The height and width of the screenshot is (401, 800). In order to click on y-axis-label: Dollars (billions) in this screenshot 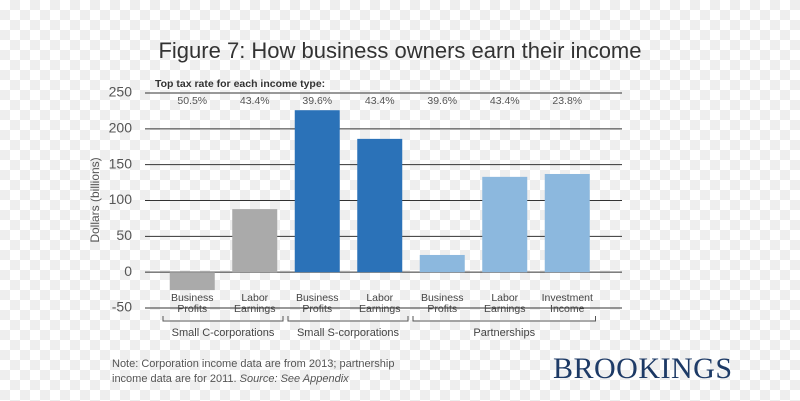, I will do `click(95, 199)`.